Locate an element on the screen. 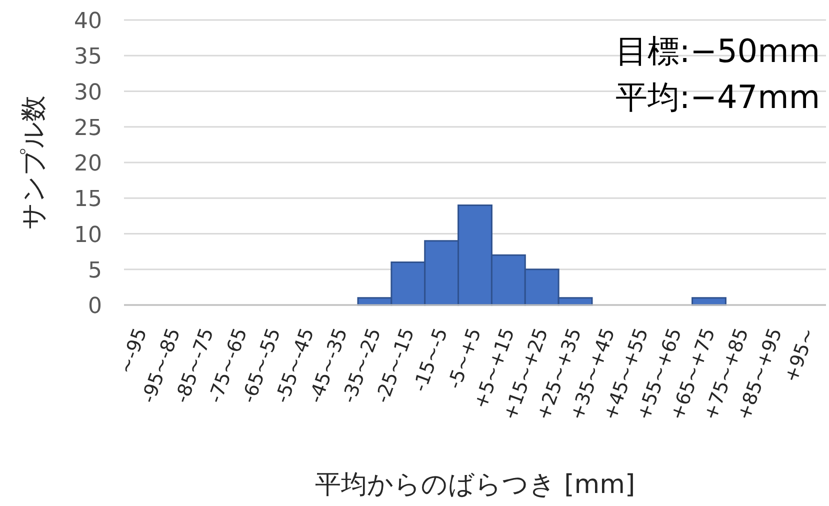 This screenshot has width=829, height=506. annotation: 目標:−50mm is located at coordinates (717, 51).